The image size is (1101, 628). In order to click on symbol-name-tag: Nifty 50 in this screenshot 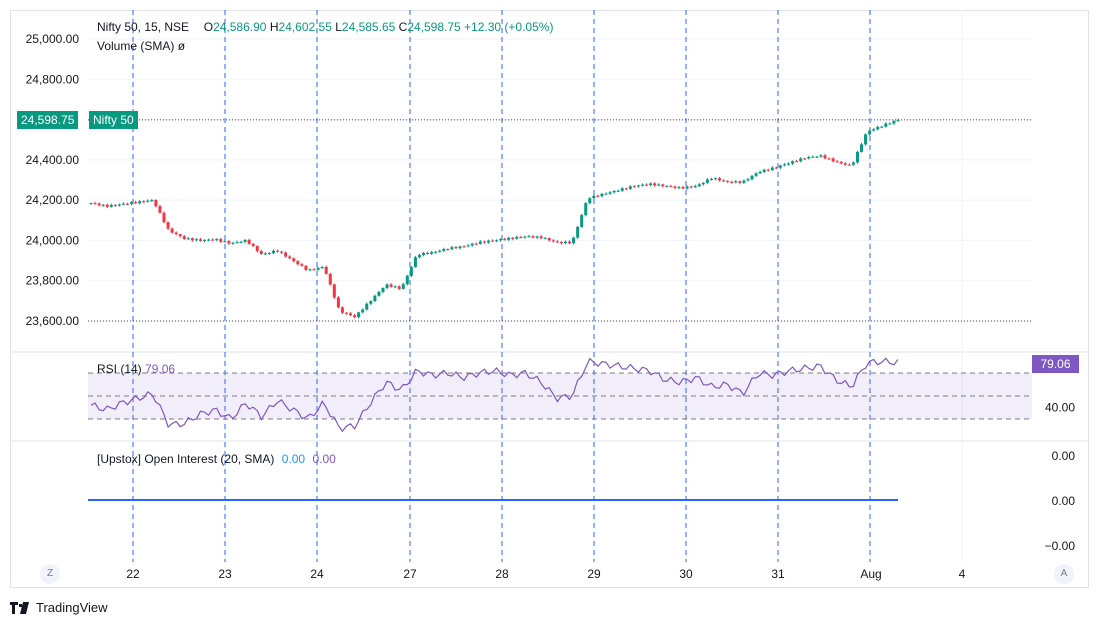, I will do `click(113, 120)`.